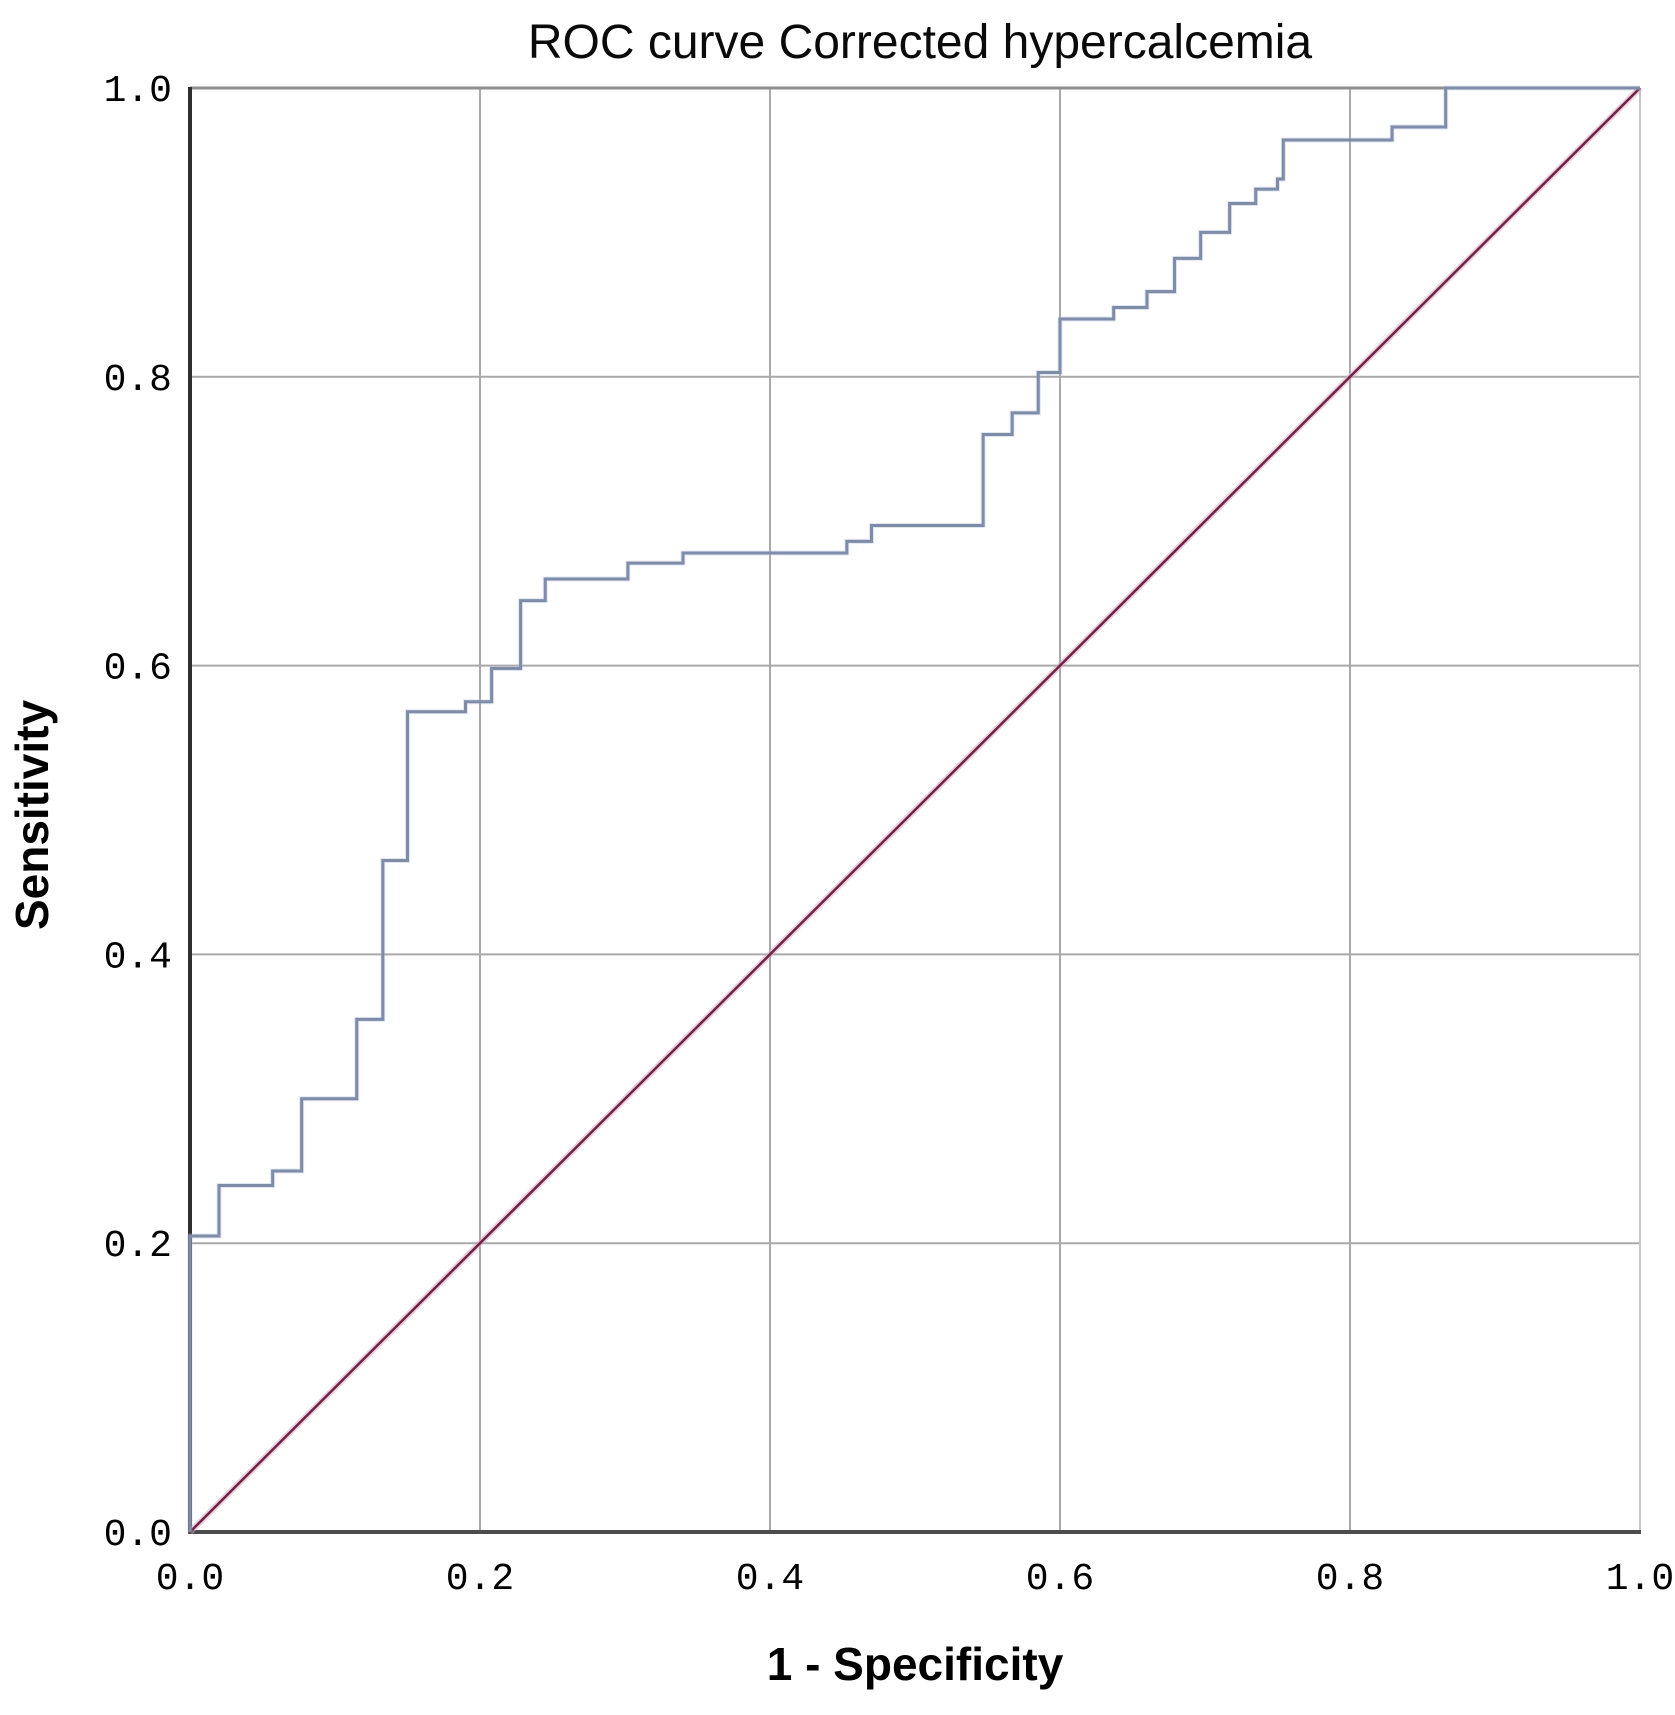  Describe the element at coordinates (915, 1664) in the screenshot. I see `x-axis-title: 1 - Specificity` at that location.